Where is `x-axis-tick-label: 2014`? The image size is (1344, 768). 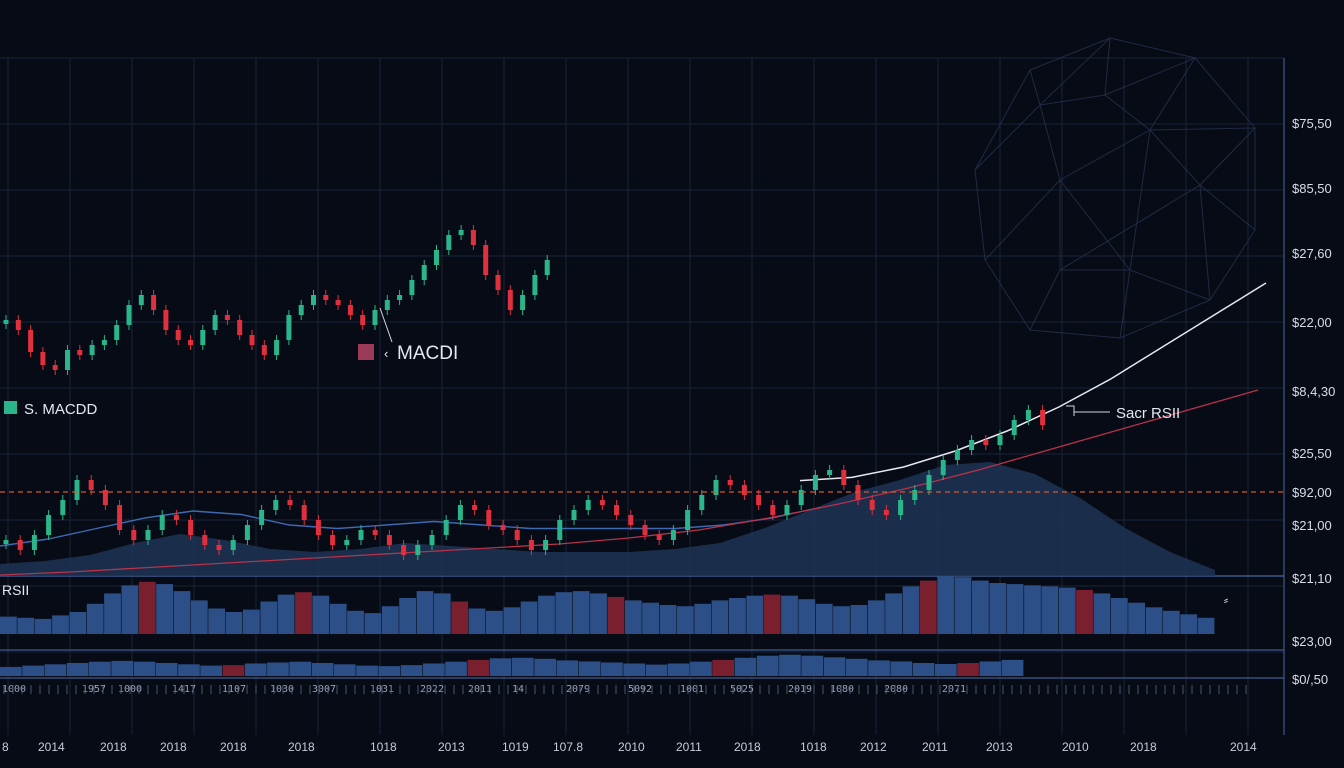
x-axis-tick-label: 2014 is located at coordinates (1243, 747).